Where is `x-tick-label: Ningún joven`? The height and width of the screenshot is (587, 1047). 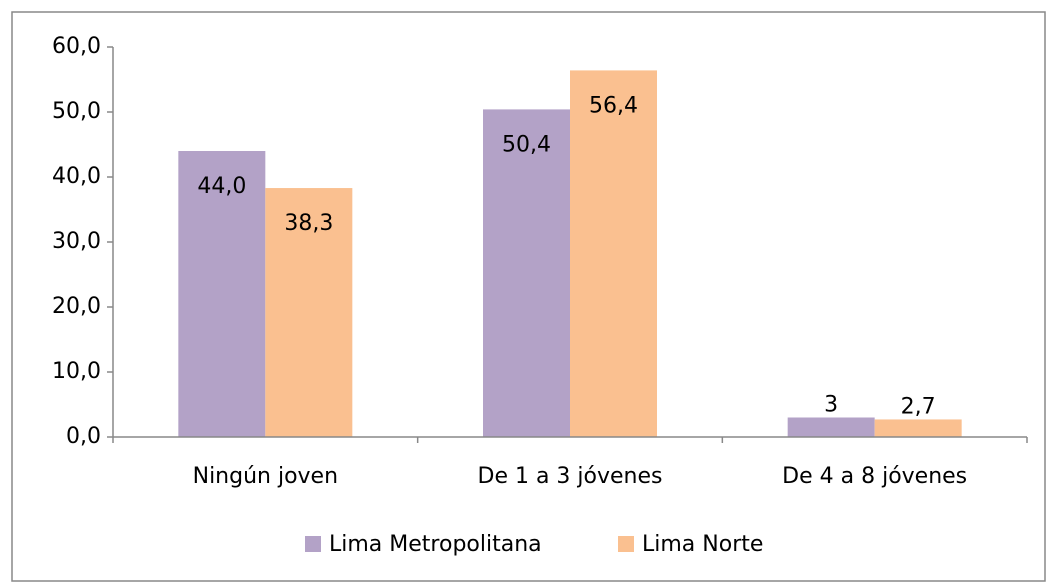 x-tick-label: Ningún joven is located at coordinates (265, 476).